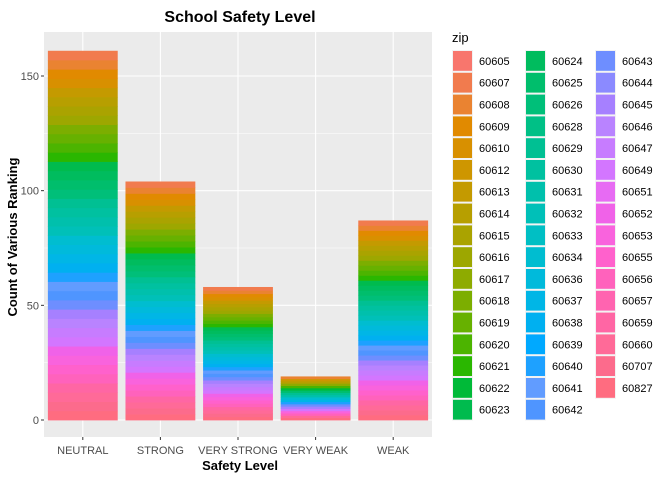  What do you see at coordinates (554, 213) in the screenshot?
I see `legend-item: 60632` at bounding box center [554, 213].